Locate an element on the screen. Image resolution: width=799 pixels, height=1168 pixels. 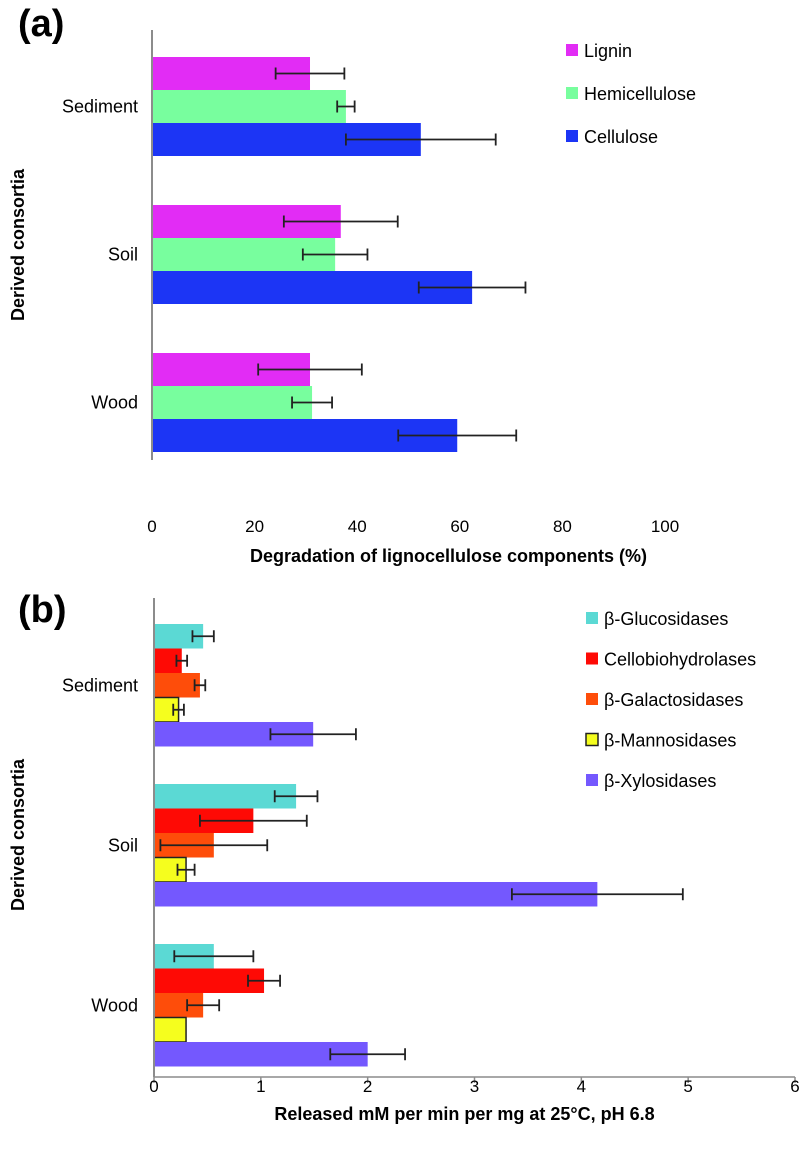
legend-label: β-Xylosidases is located at coordinates (660, 781).